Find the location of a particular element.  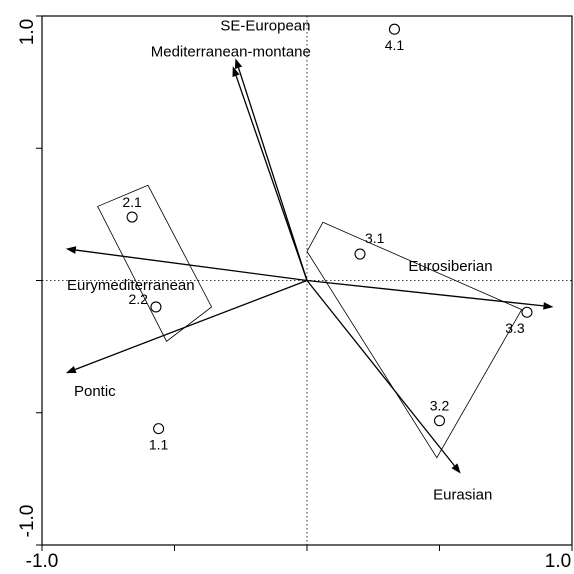

y-tick-label: 1.0 is located at coordinates (27, 32).